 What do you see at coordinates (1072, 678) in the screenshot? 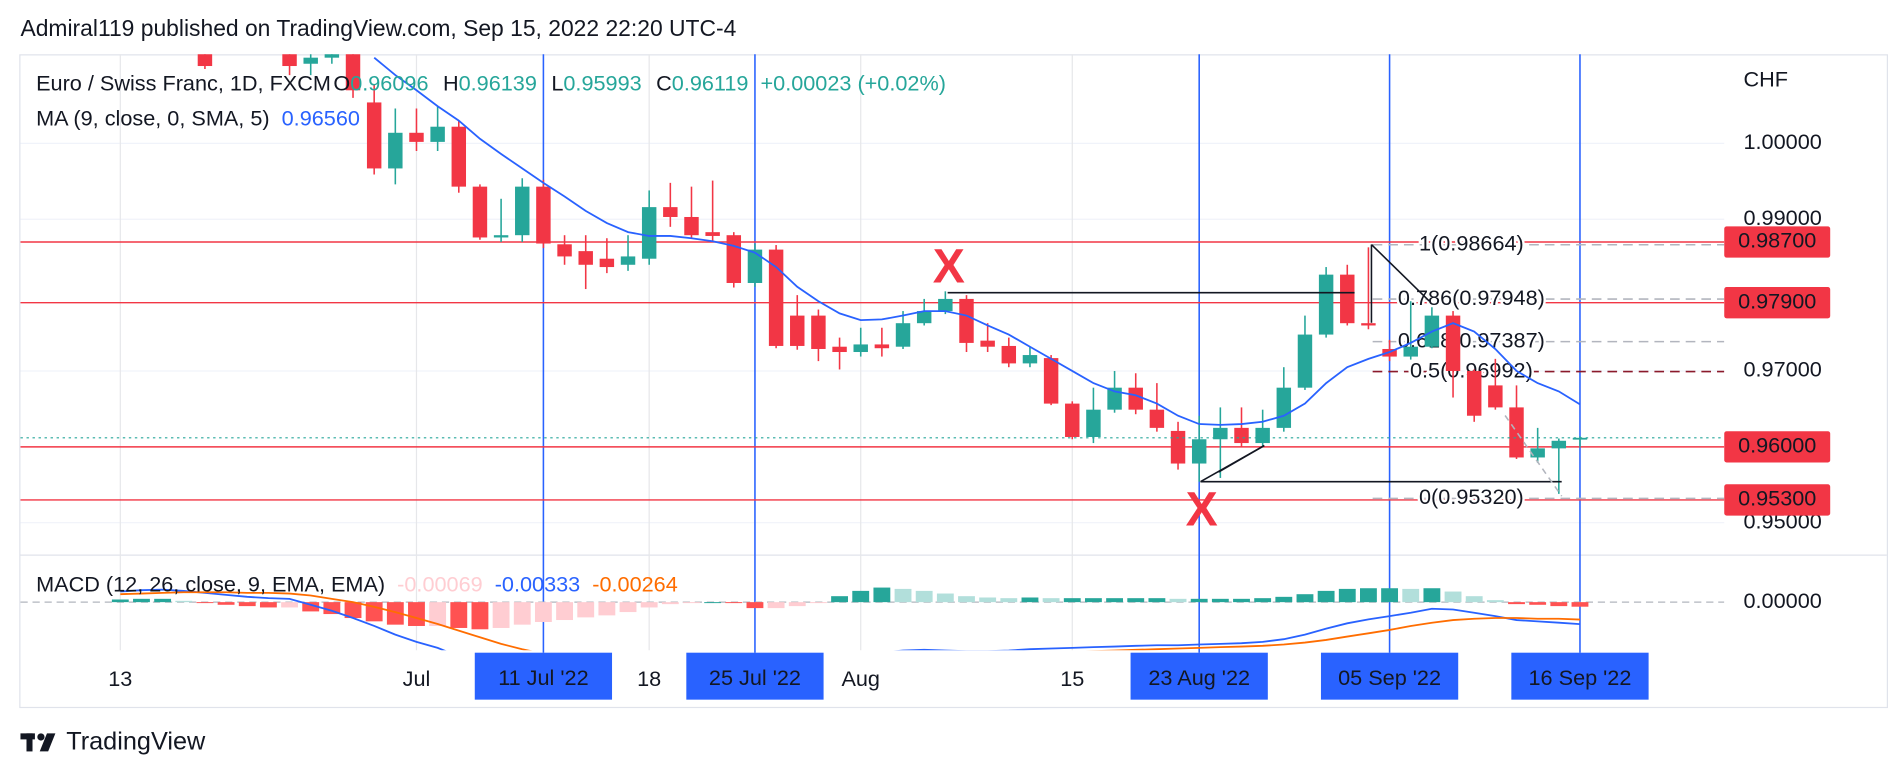
I see `x-tick-label: 15` at bounding box center [1072, 678].